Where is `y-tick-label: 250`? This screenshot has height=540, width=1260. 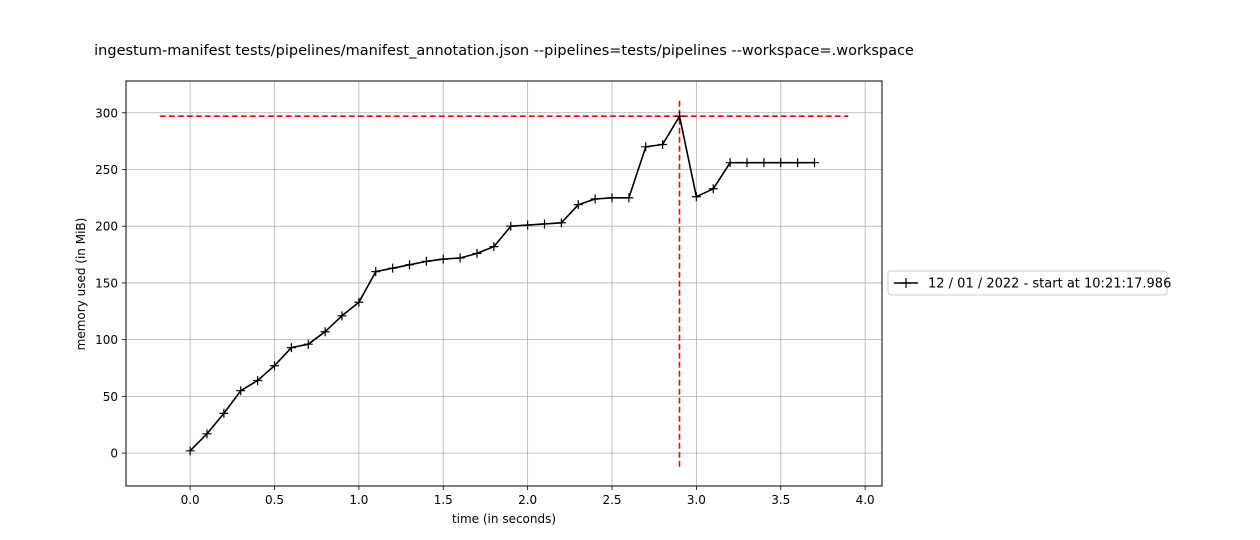 y-tick-label: 250 is located at coordinates (106, 170).